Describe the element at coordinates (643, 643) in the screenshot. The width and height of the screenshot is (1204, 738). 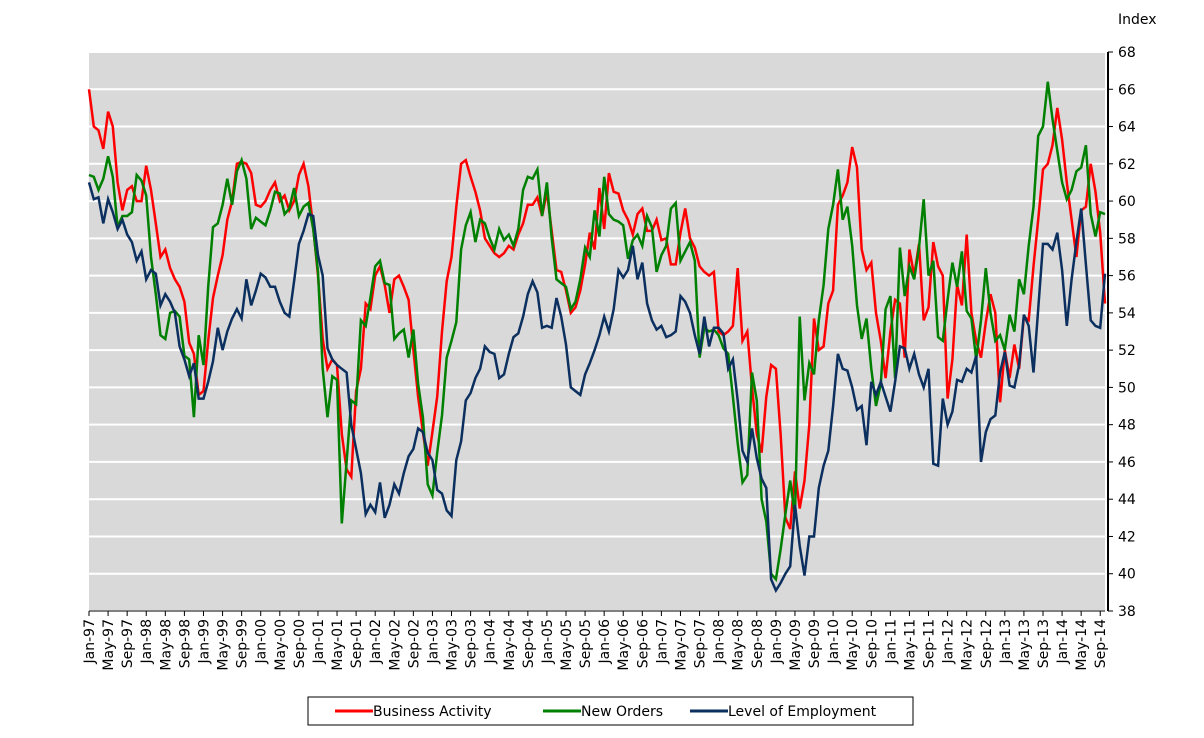
I see `x-tick-label: Sep-06` at that location.